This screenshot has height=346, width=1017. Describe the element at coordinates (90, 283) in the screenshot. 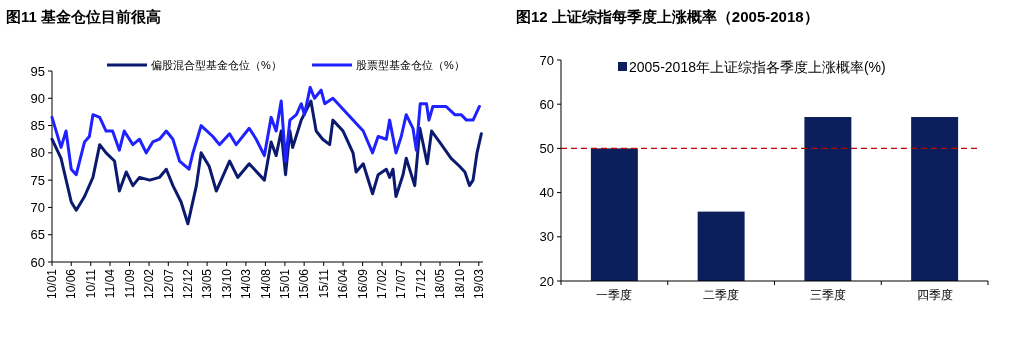

I see `x-tick-label: 10/11` at that location.